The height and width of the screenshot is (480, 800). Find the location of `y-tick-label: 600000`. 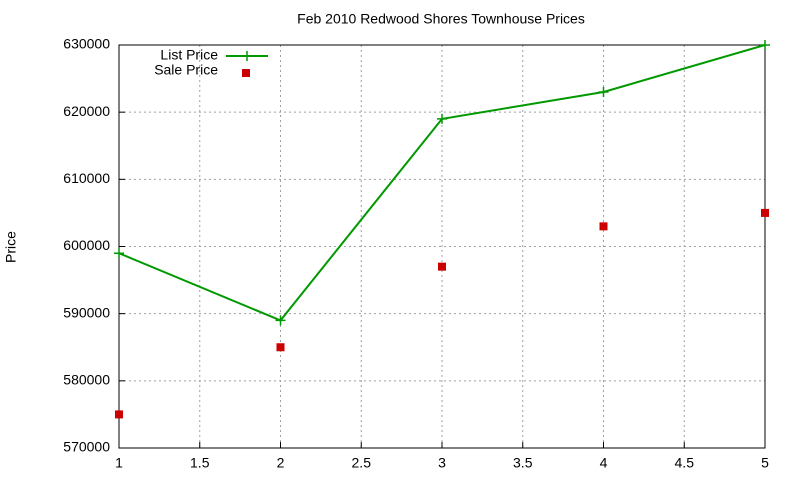

y-tick-label: 600000 is located at coordinates (86, 245).